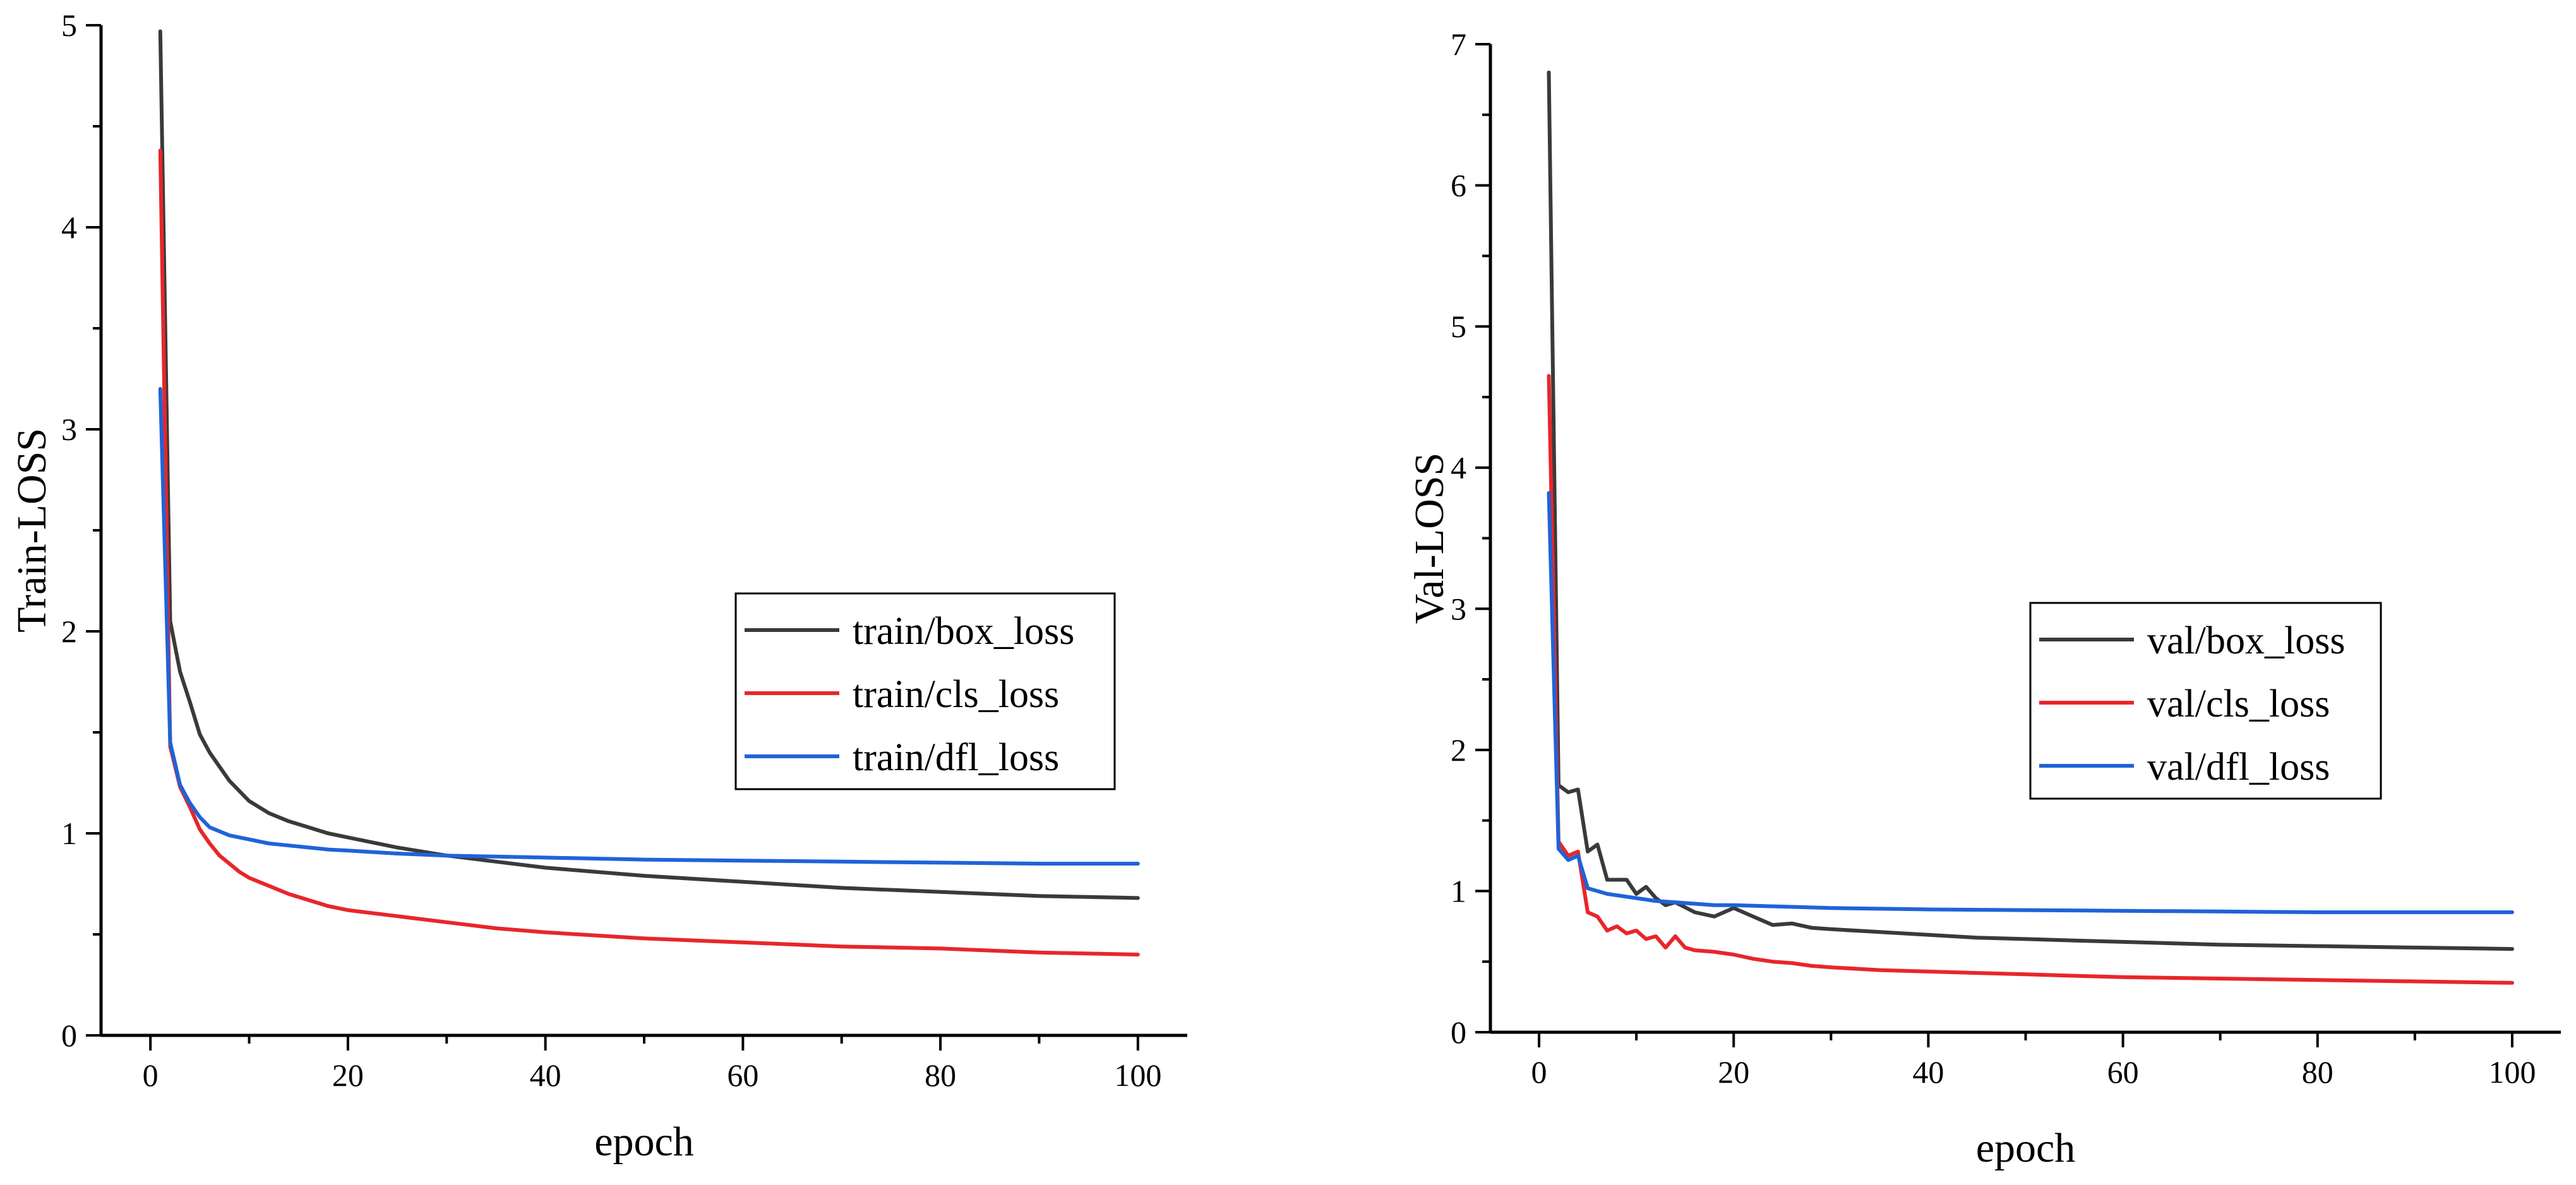 Image resolution: width=2576 pixels, height=1185 pixels. Describe the element at coordinates (1458, 185) in the screenshot. I see `y-tick-label: 6` at that location.